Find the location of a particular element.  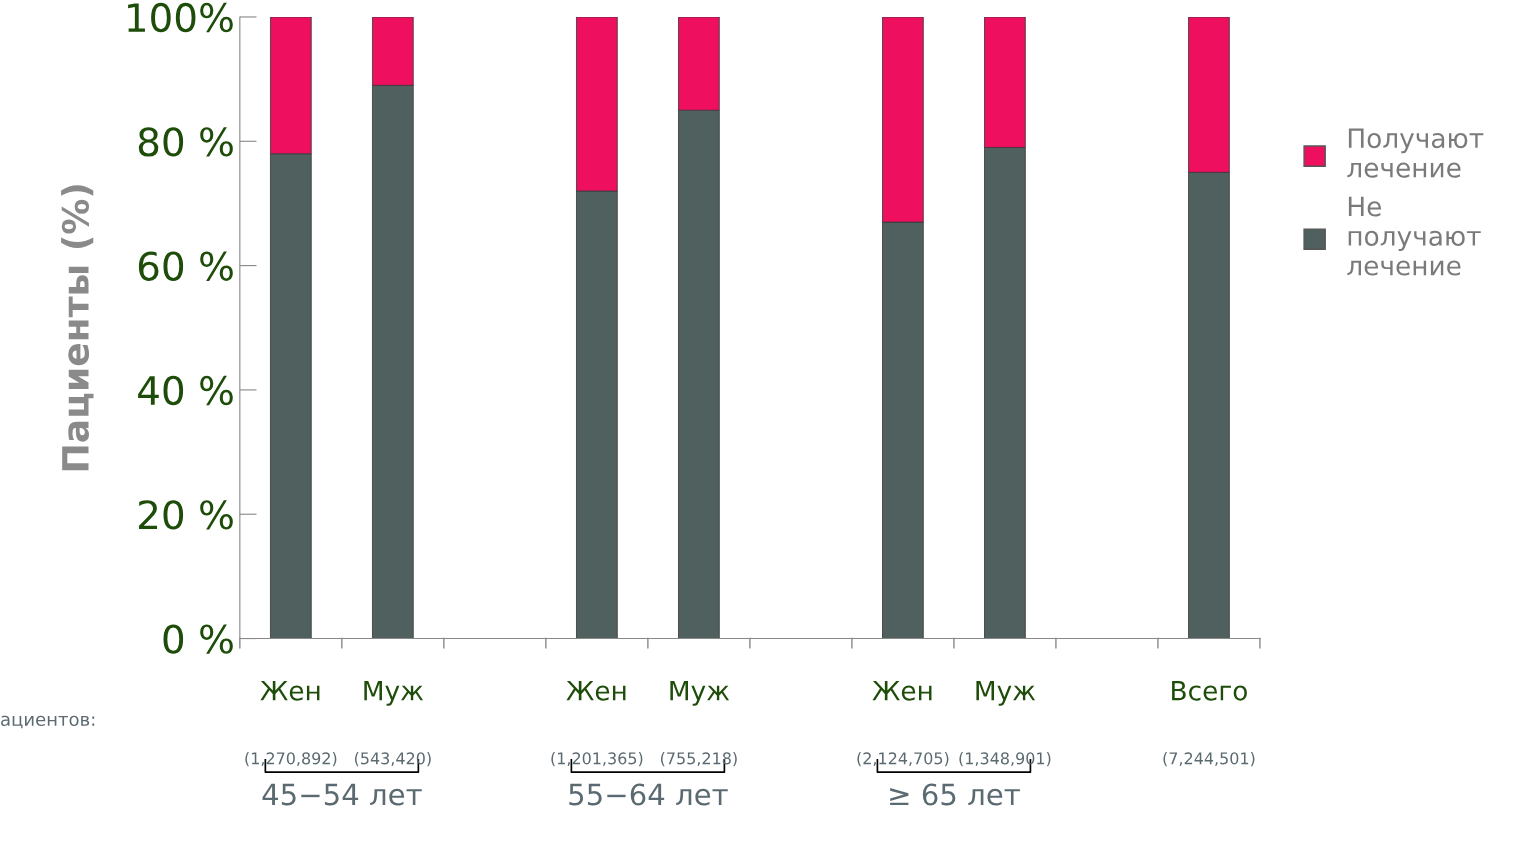

y-tick-label: 20 % is located at coordinates (186, 515).